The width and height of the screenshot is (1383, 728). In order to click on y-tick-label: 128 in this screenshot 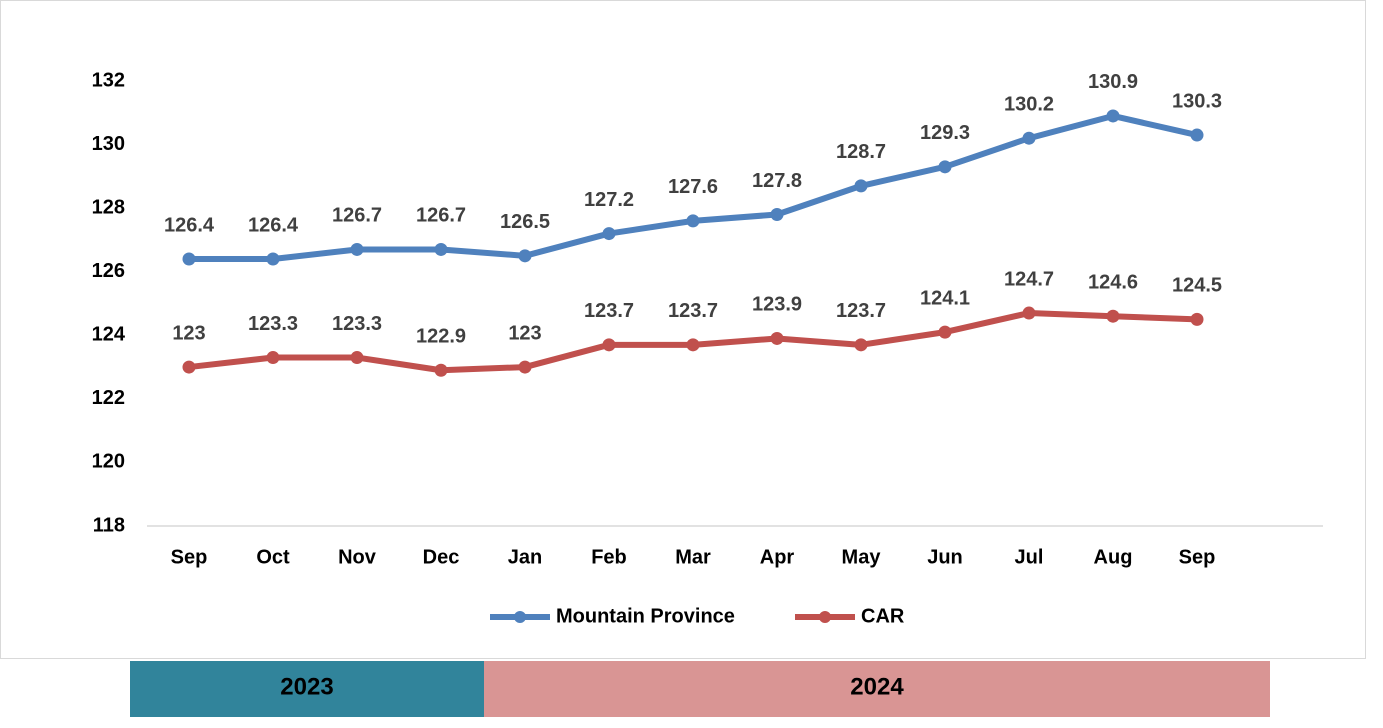, I will do `click(108, 207)`.